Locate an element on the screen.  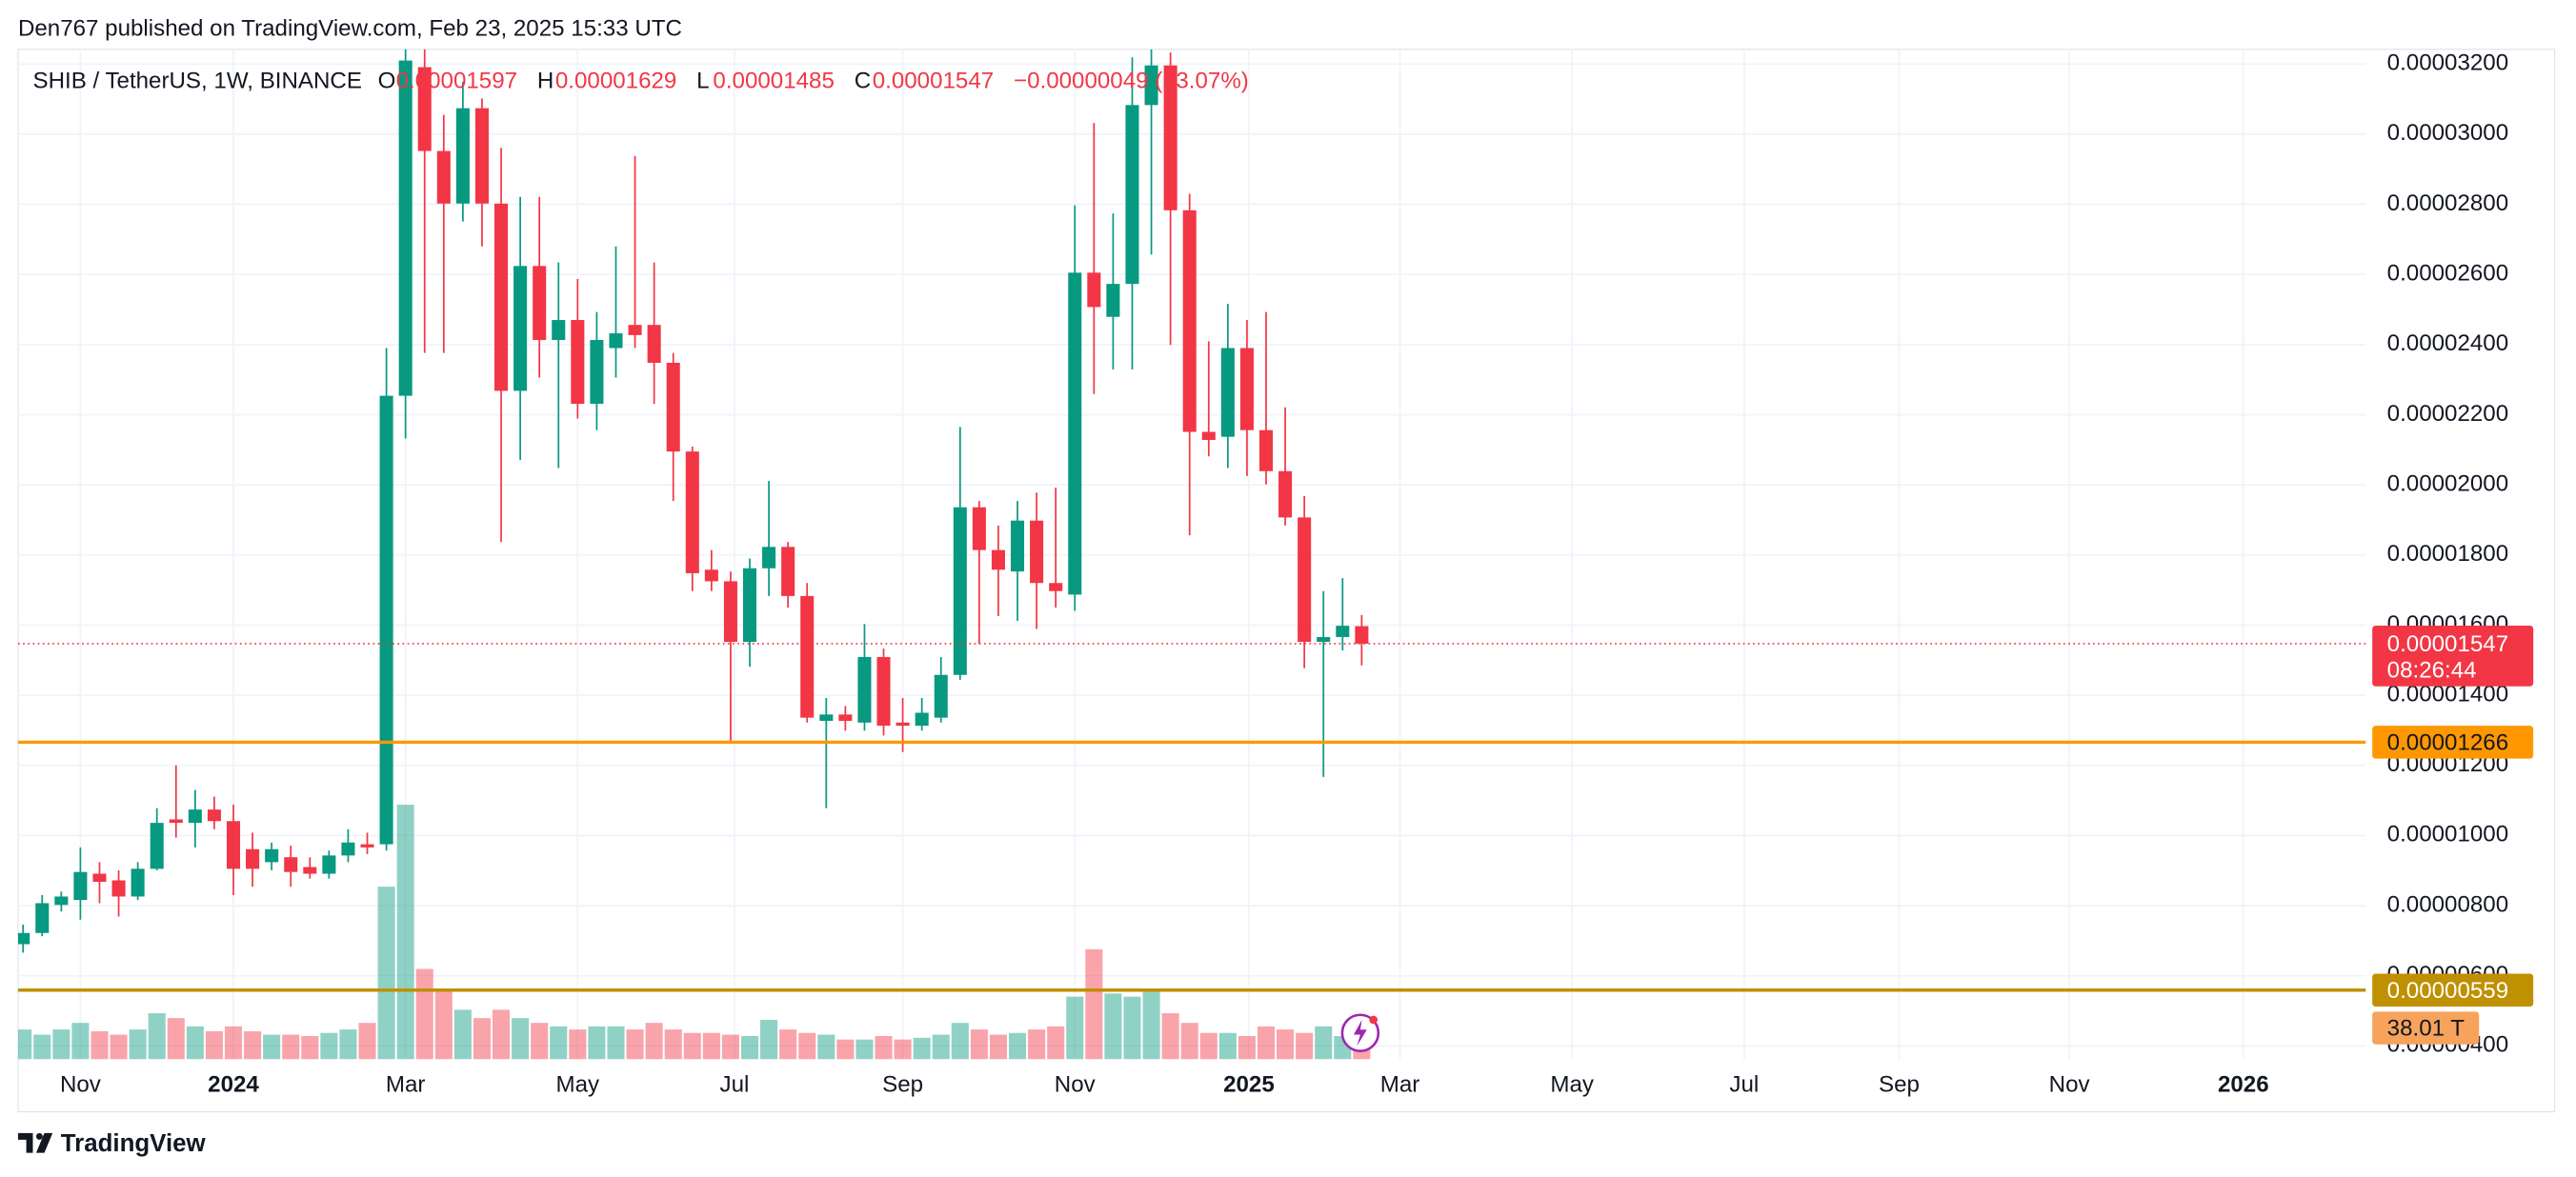
legend-close: 0.00001547 is located at coordinates (933, 81).